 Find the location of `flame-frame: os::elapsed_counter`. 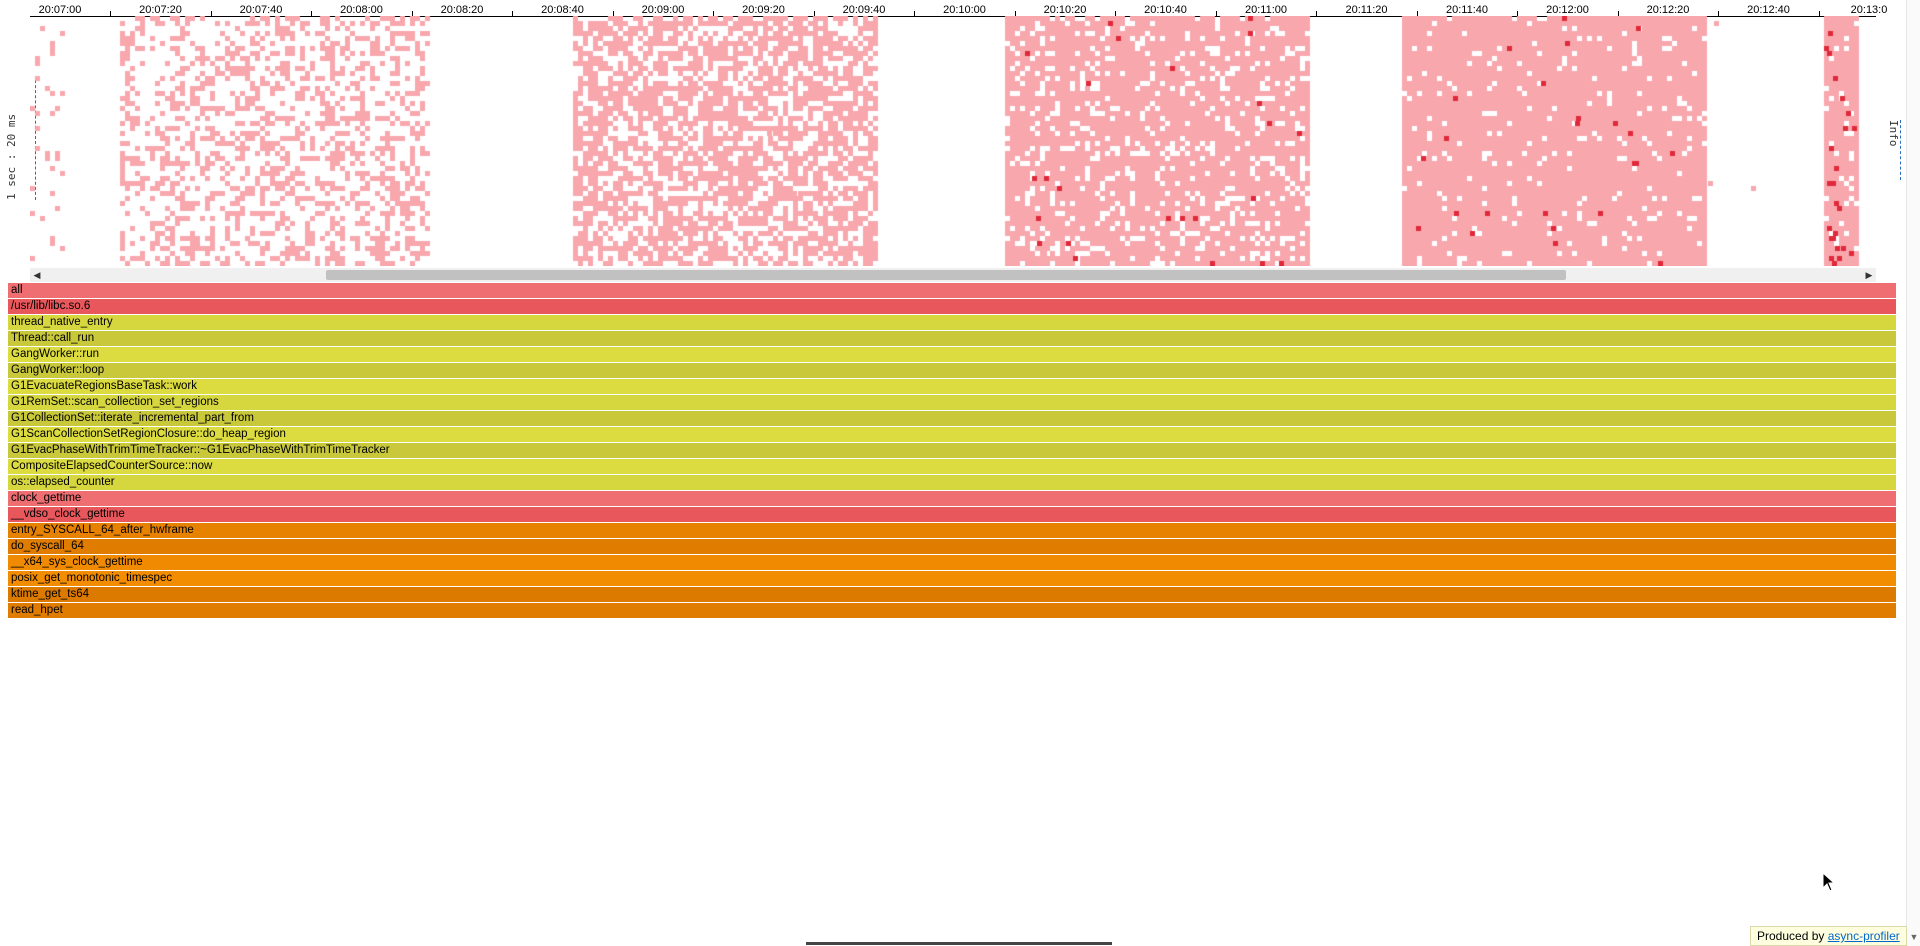

flame-frame: os::elapsed_counter is located at coordinates (952, 482).